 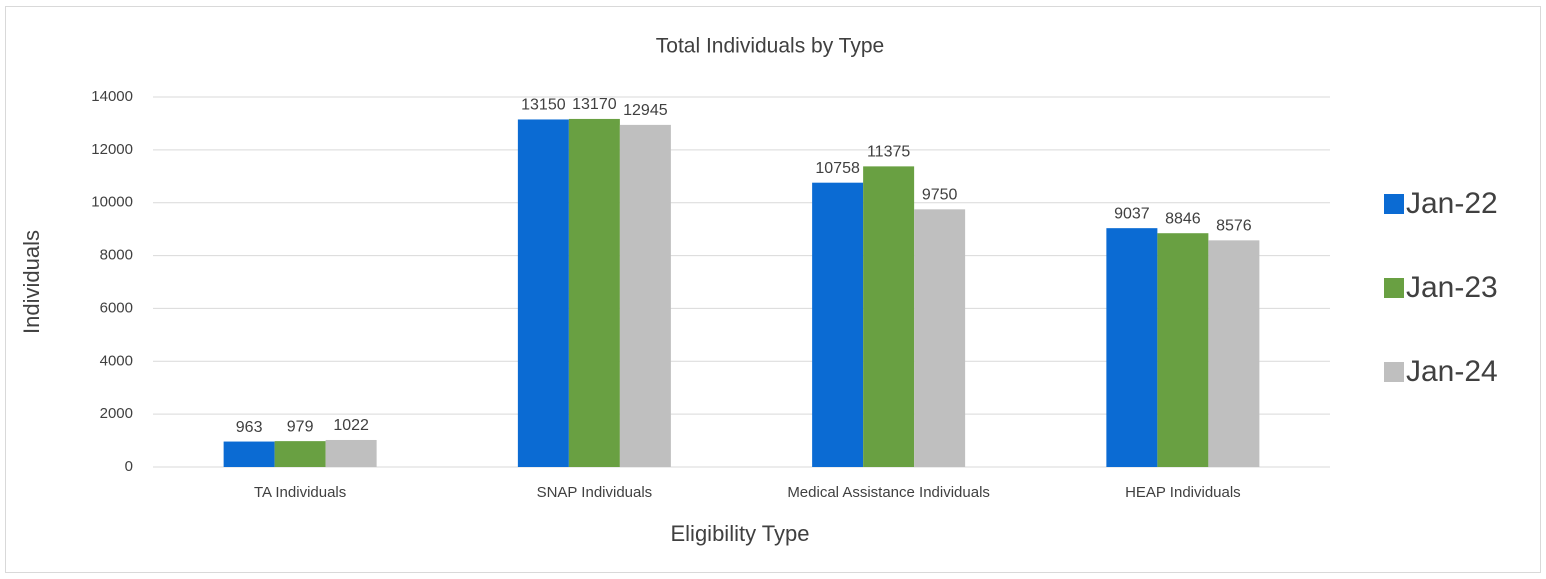 I want to click on y-tick-label: 4000, so click(x=116, y=360).